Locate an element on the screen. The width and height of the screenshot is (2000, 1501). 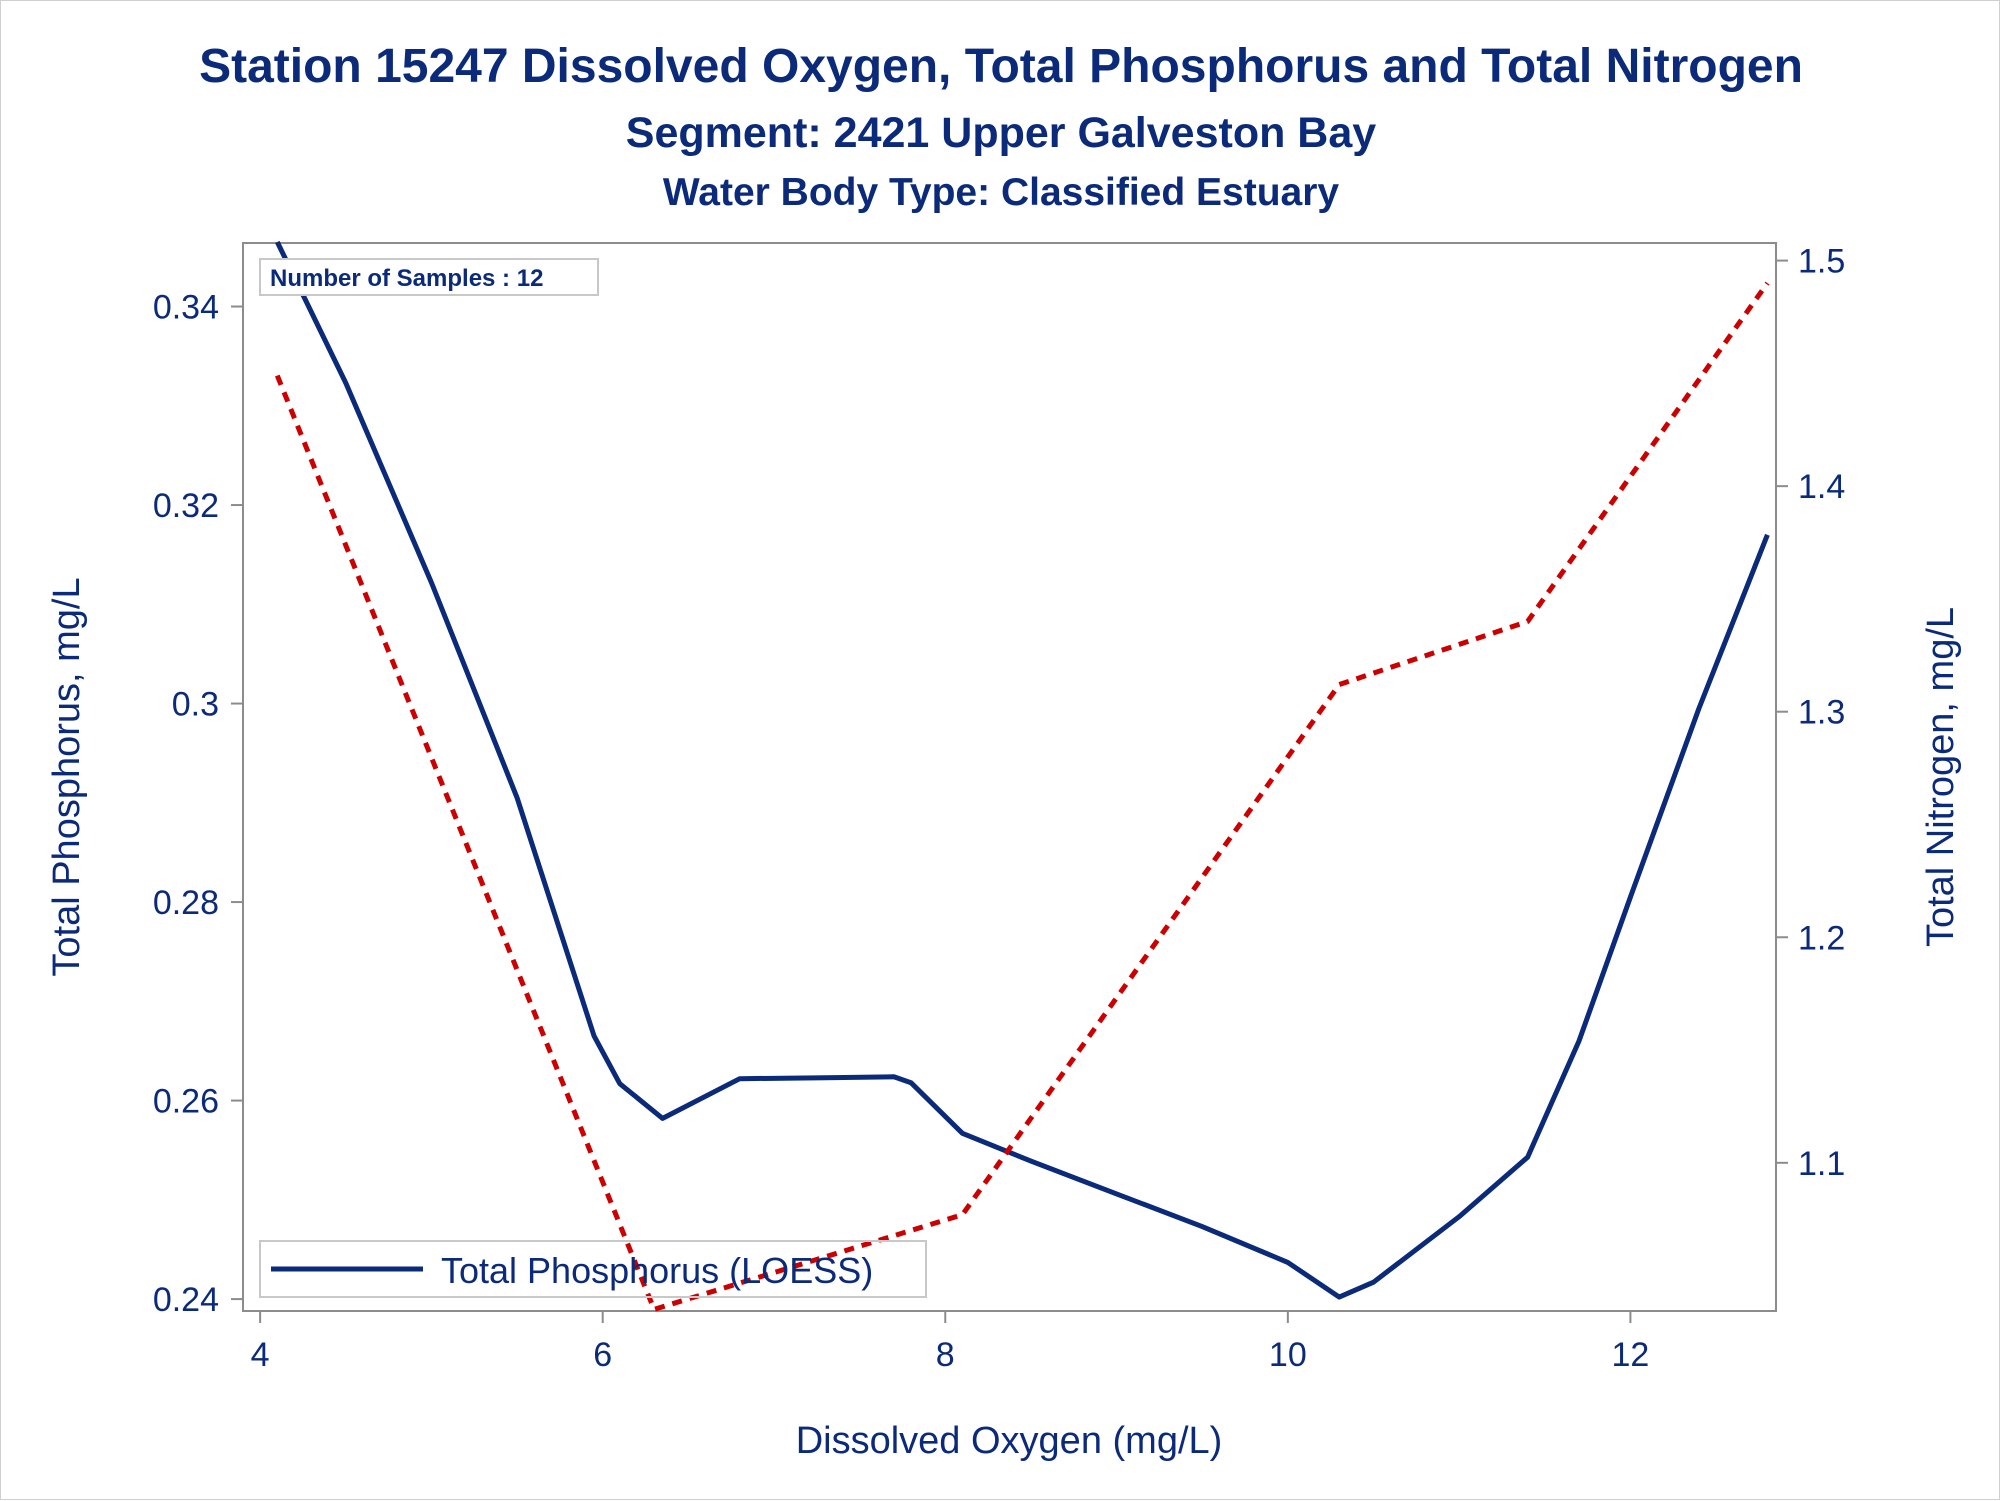
y2-tick-label: 1.5 is located at coordinates (1821, 262).